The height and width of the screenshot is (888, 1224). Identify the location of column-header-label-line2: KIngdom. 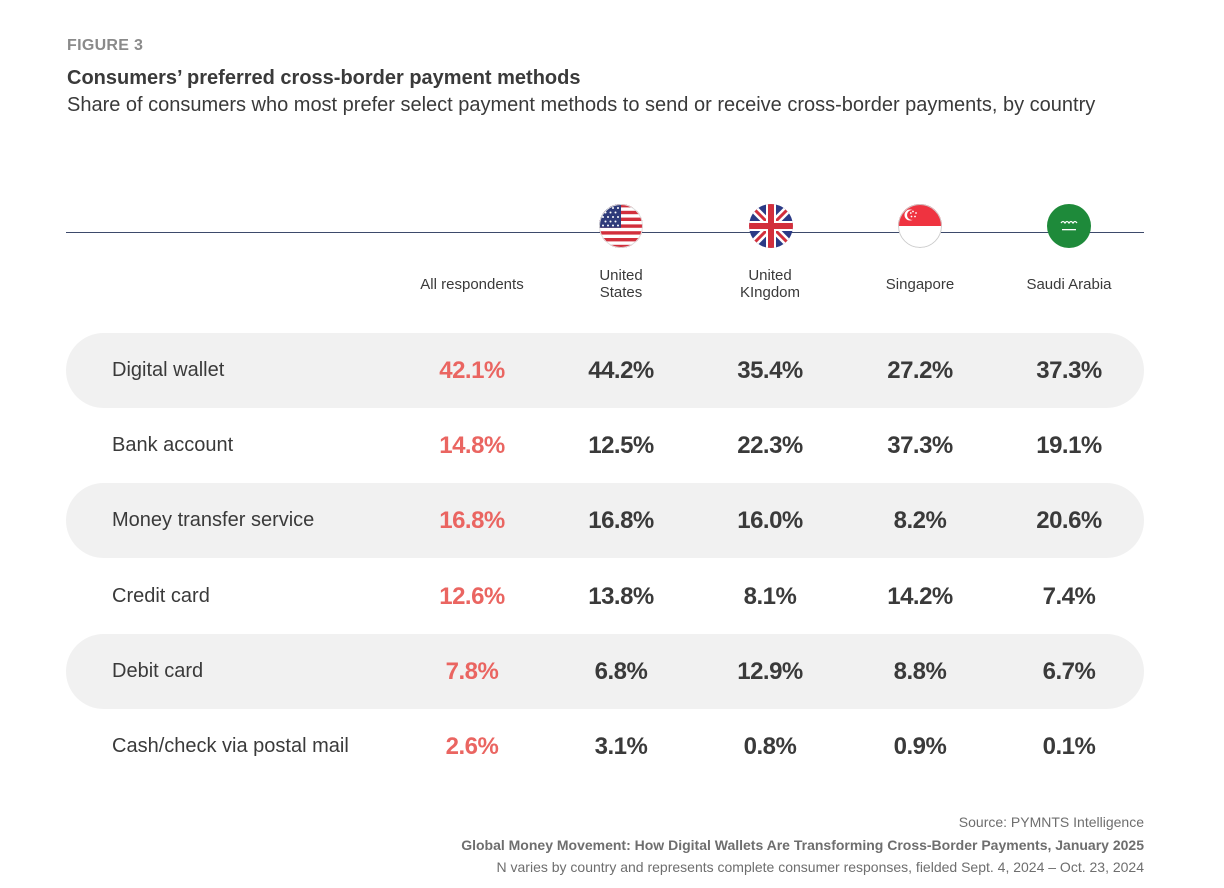
(770, 292).